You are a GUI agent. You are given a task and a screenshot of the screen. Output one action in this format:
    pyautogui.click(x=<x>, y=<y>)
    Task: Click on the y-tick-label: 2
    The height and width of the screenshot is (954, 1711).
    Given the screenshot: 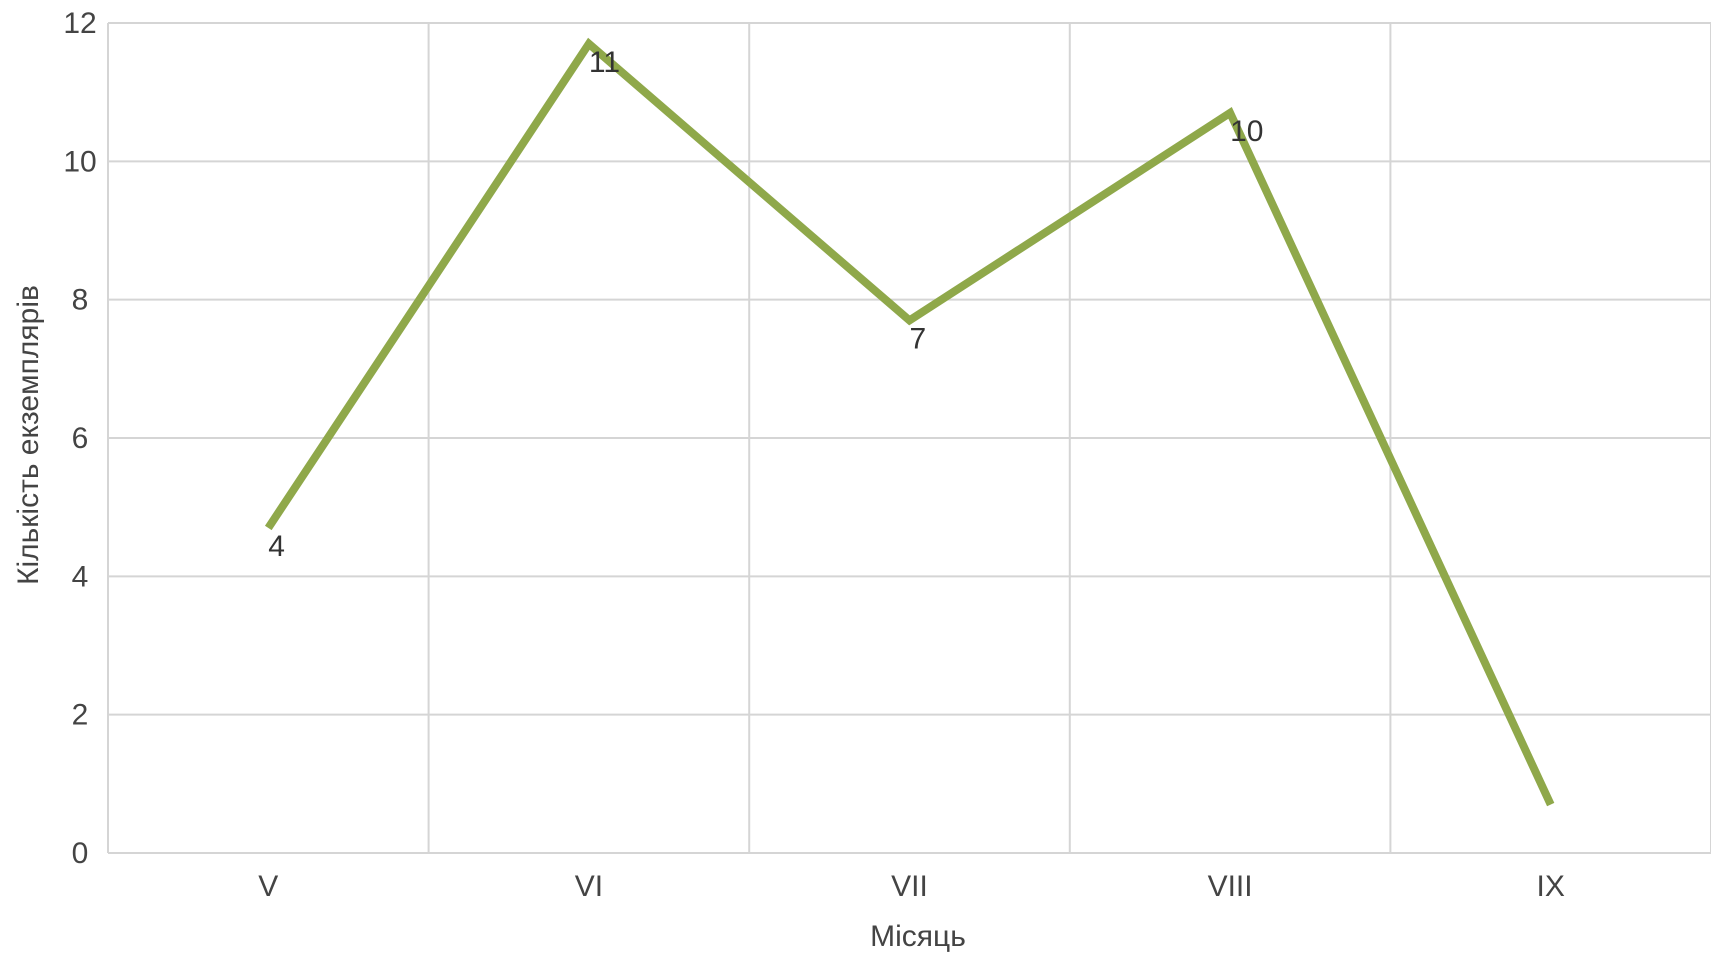 What is the action you would take?
    pyautogui.click(x=80, y=715)
    